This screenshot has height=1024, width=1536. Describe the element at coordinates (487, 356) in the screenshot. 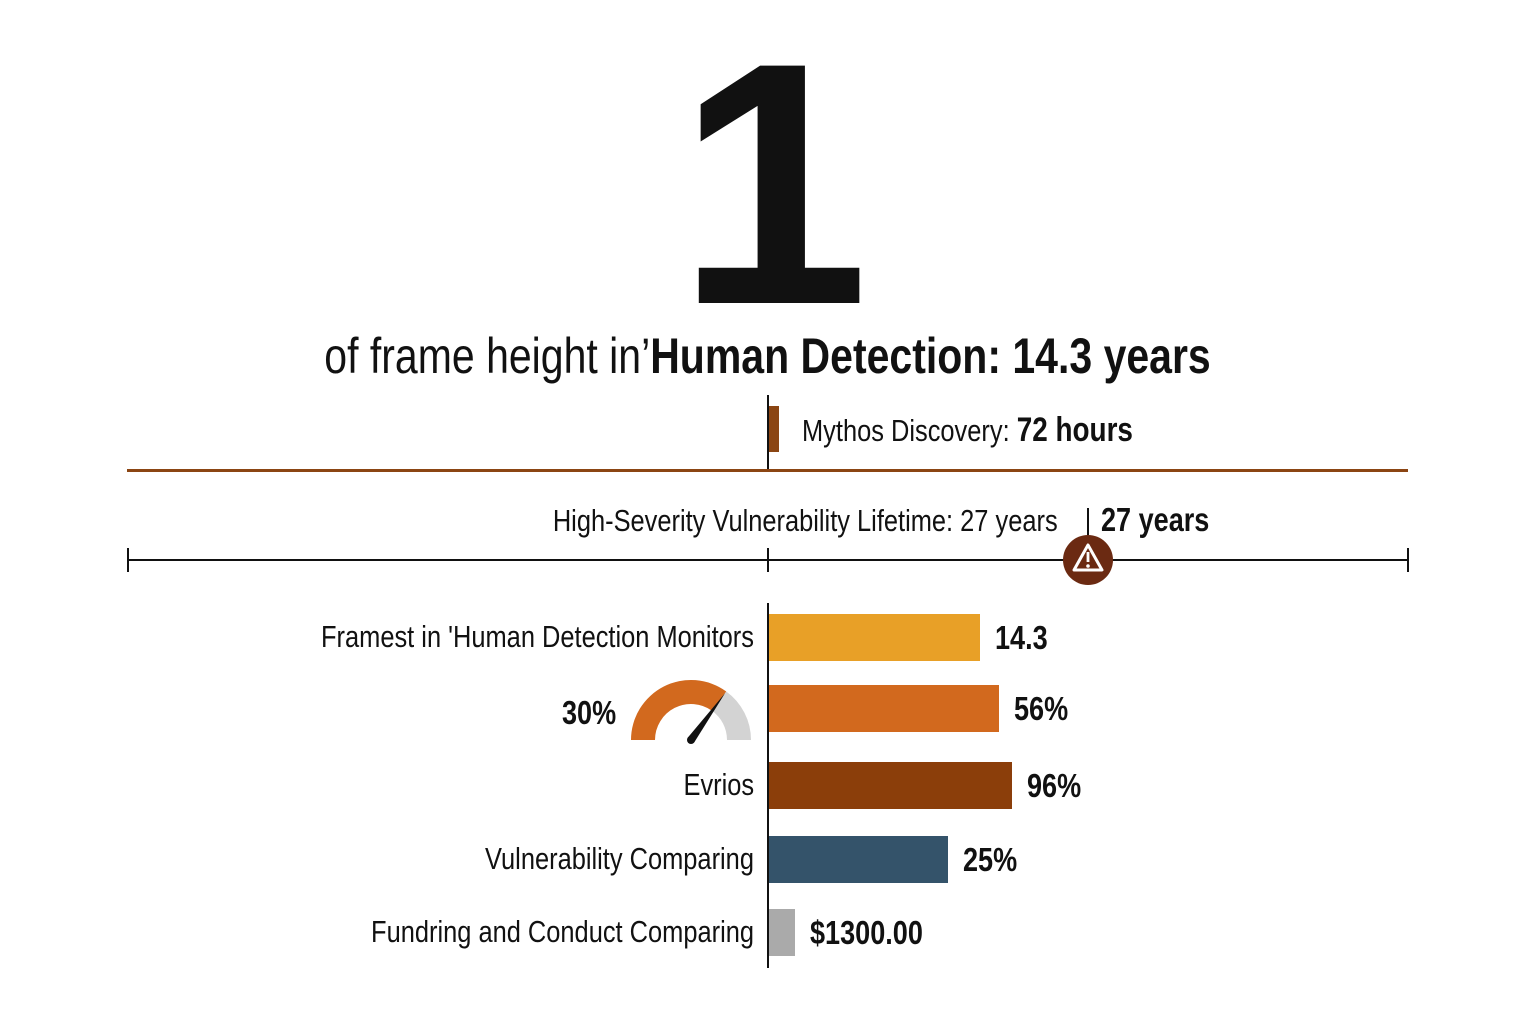

I see `subtitle-light: of frame height in’` at that location.